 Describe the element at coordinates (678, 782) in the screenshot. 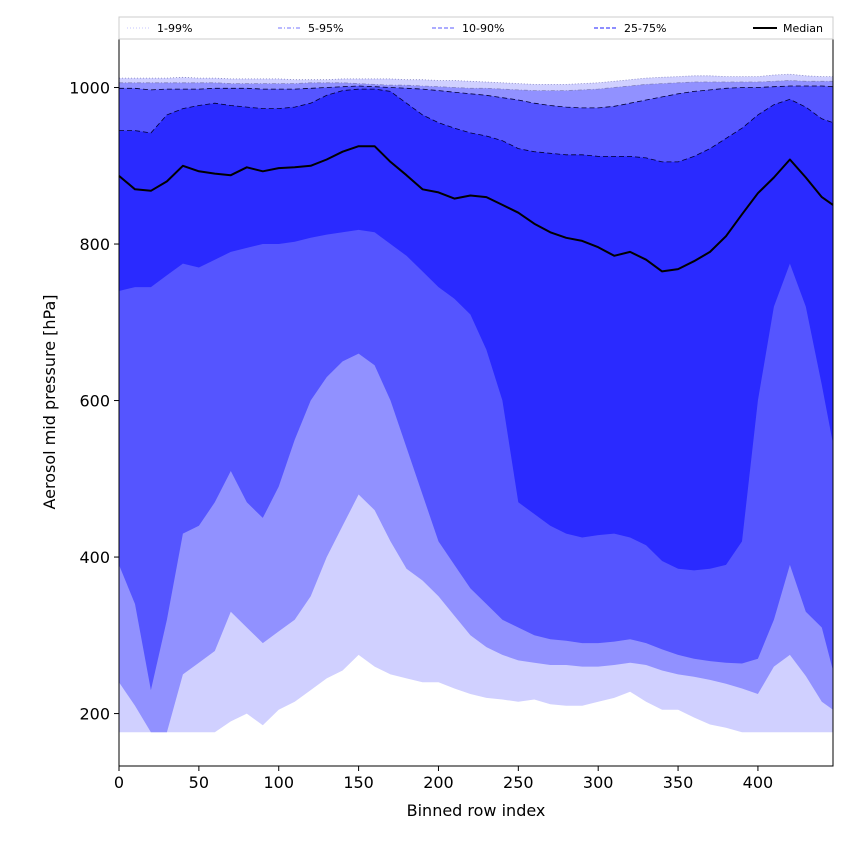

I see `x-tick-label: 350` at that location.